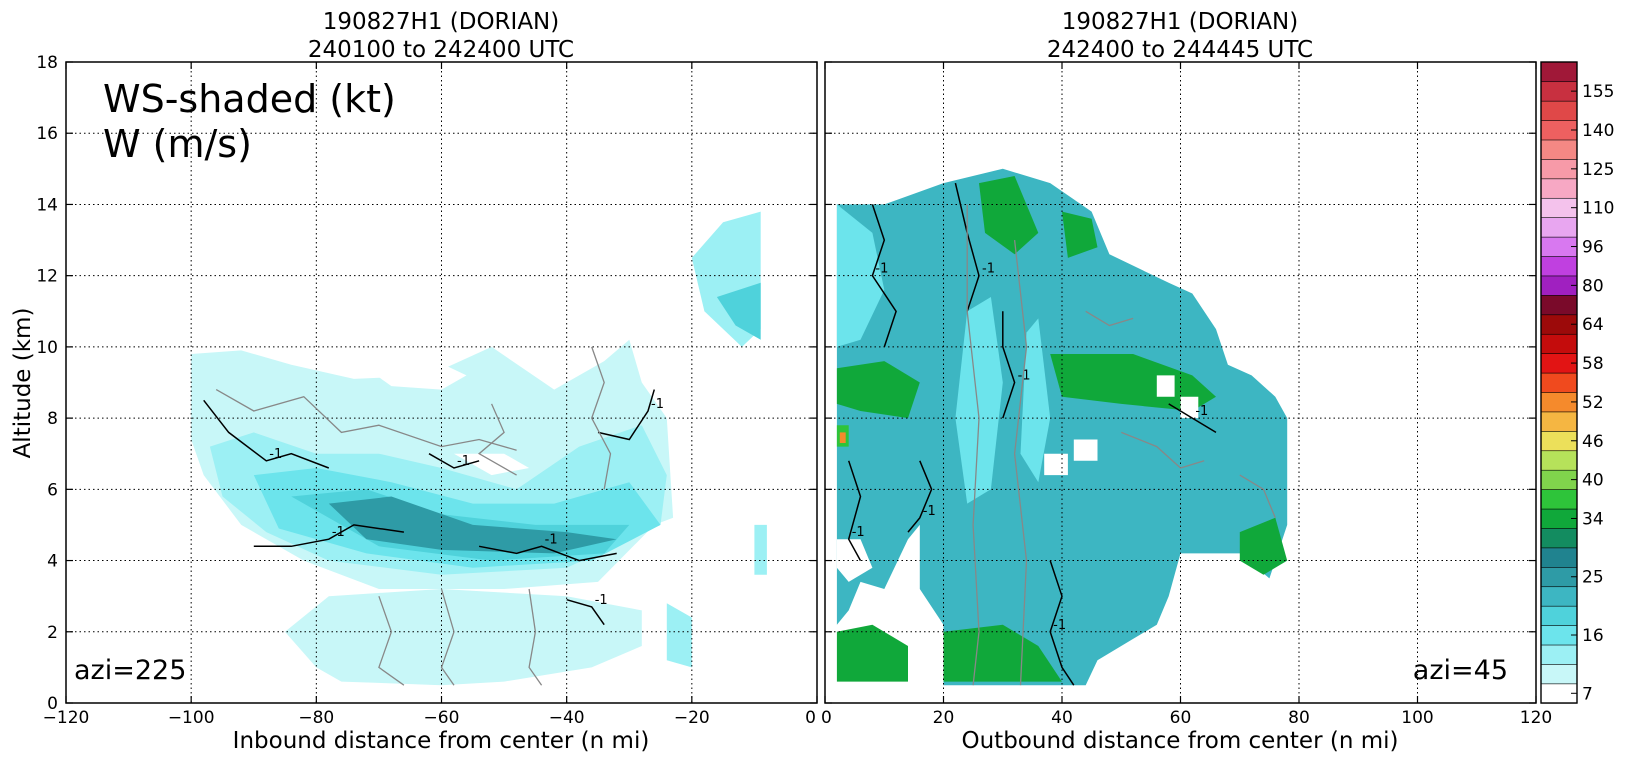  What do you see at coordinates (1181, 718) in the screenshot?
I see `right-x-tick-label: 60` at bounding box center [1181, 718].